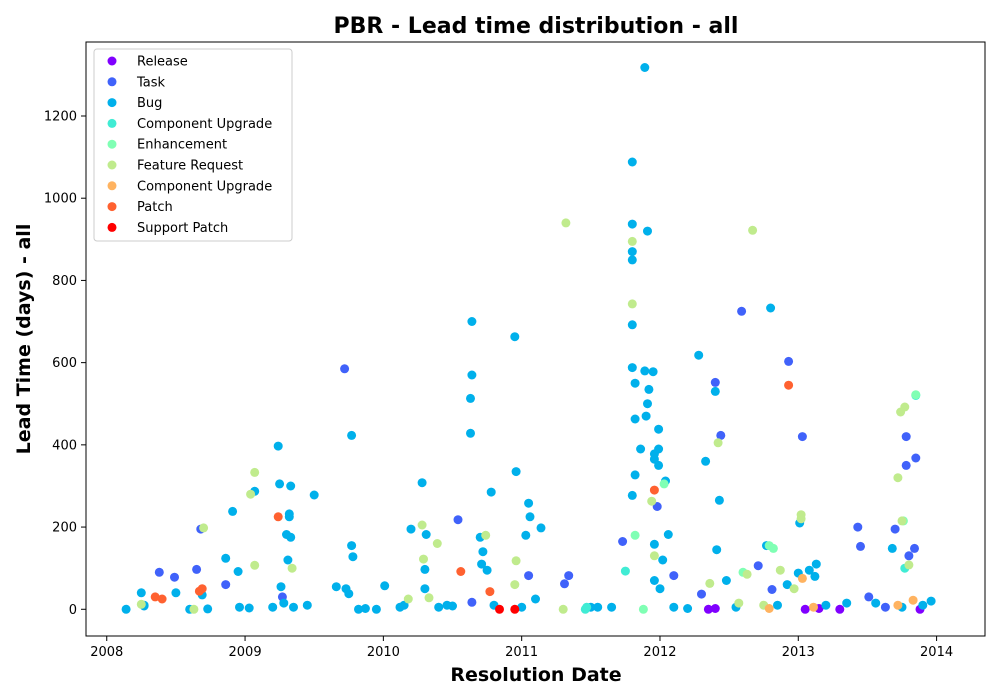 The width and height of the screenshot is (1000, 700). I want to click on y-tick-label: 600, so click(64, 363).